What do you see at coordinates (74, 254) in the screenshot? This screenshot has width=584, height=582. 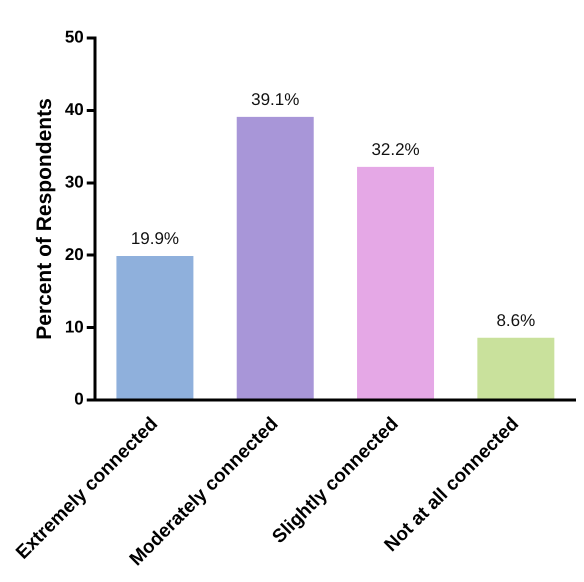 I see `y-tick-label: 20` at bounding box center [74, 254].